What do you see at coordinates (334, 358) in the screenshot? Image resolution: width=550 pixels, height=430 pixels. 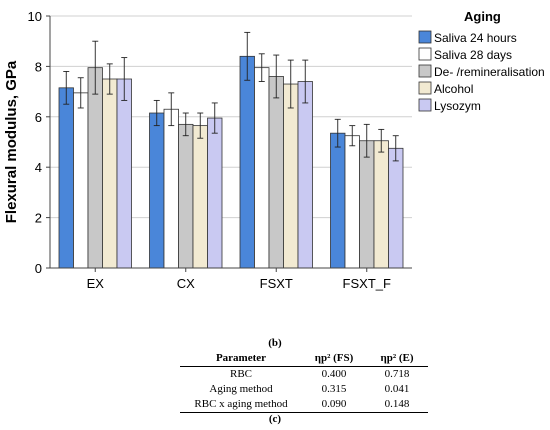 I see `table-header-fs: ηp² (FS)` at bounding box center [334, 358].